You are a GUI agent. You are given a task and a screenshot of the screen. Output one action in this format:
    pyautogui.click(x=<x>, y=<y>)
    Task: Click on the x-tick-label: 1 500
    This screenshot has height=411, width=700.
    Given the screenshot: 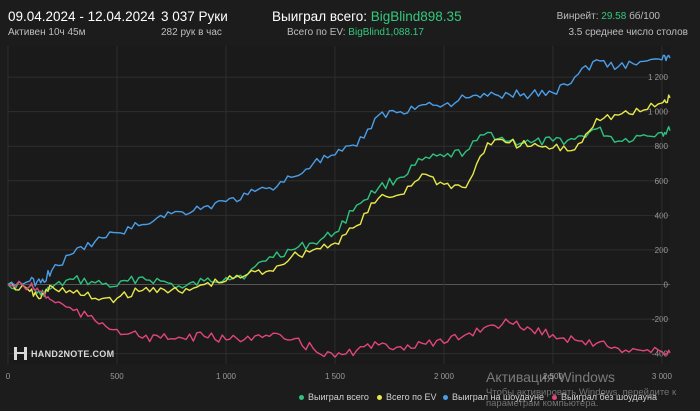 What is the action you would take?
    pyautogui.click(x=335, y=376)
    